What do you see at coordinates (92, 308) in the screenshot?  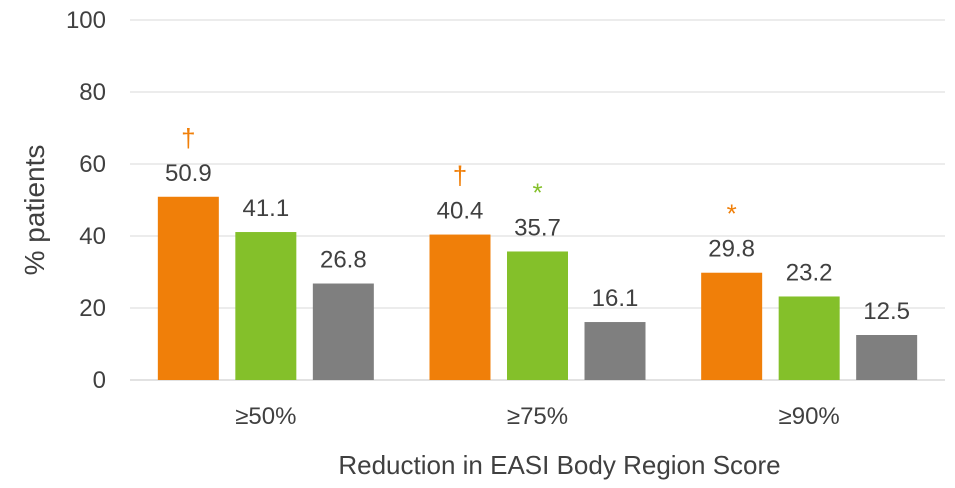 I see `y-tick-label: 20` at bounding box center [92, 308].